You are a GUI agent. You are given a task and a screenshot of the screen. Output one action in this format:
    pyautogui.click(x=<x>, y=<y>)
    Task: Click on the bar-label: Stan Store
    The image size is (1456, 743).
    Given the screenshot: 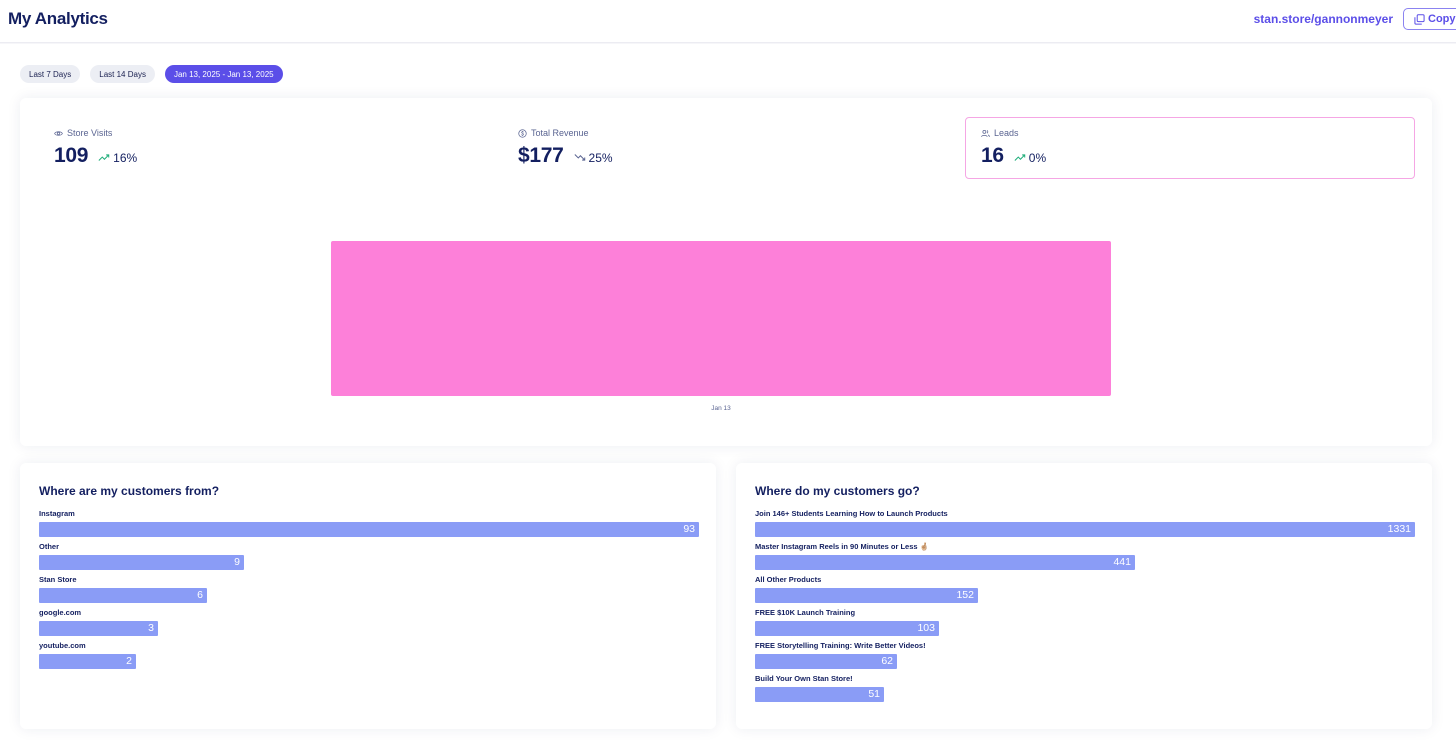 What is the action you would take?
    pyautogui.click(x=58, y=579)
    